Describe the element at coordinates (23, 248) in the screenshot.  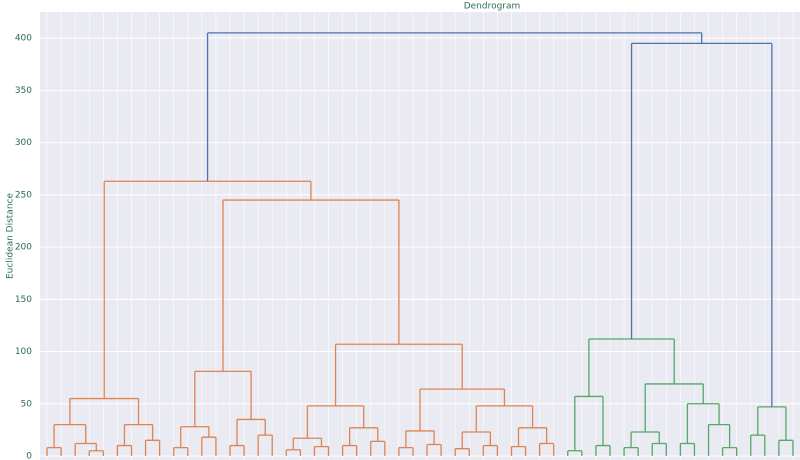
I see `y-tick-label: 200` at that location.